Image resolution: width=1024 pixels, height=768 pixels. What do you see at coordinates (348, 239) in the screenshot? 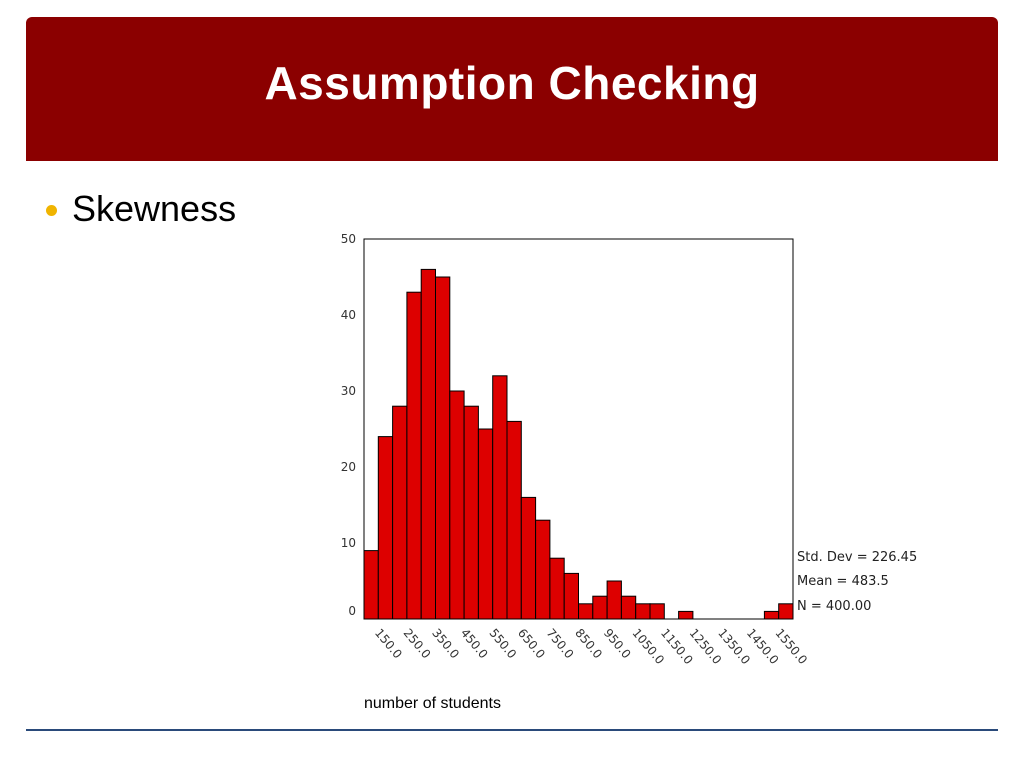
I see `y-tick-label: 50` at bounding box center [348, 239].